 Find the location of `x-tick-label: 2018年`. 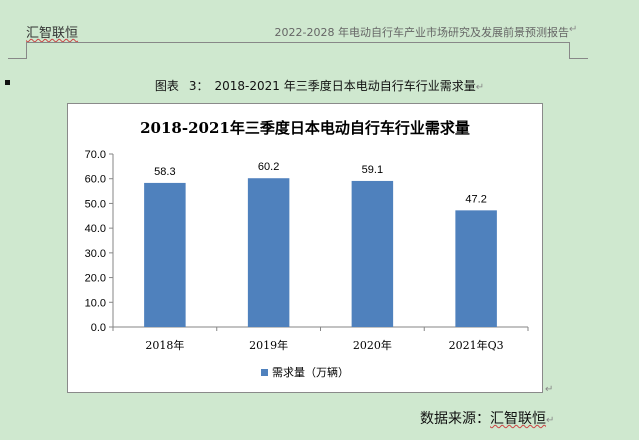

x-tick-label: 2018年 is located at coordinates (164, 345).